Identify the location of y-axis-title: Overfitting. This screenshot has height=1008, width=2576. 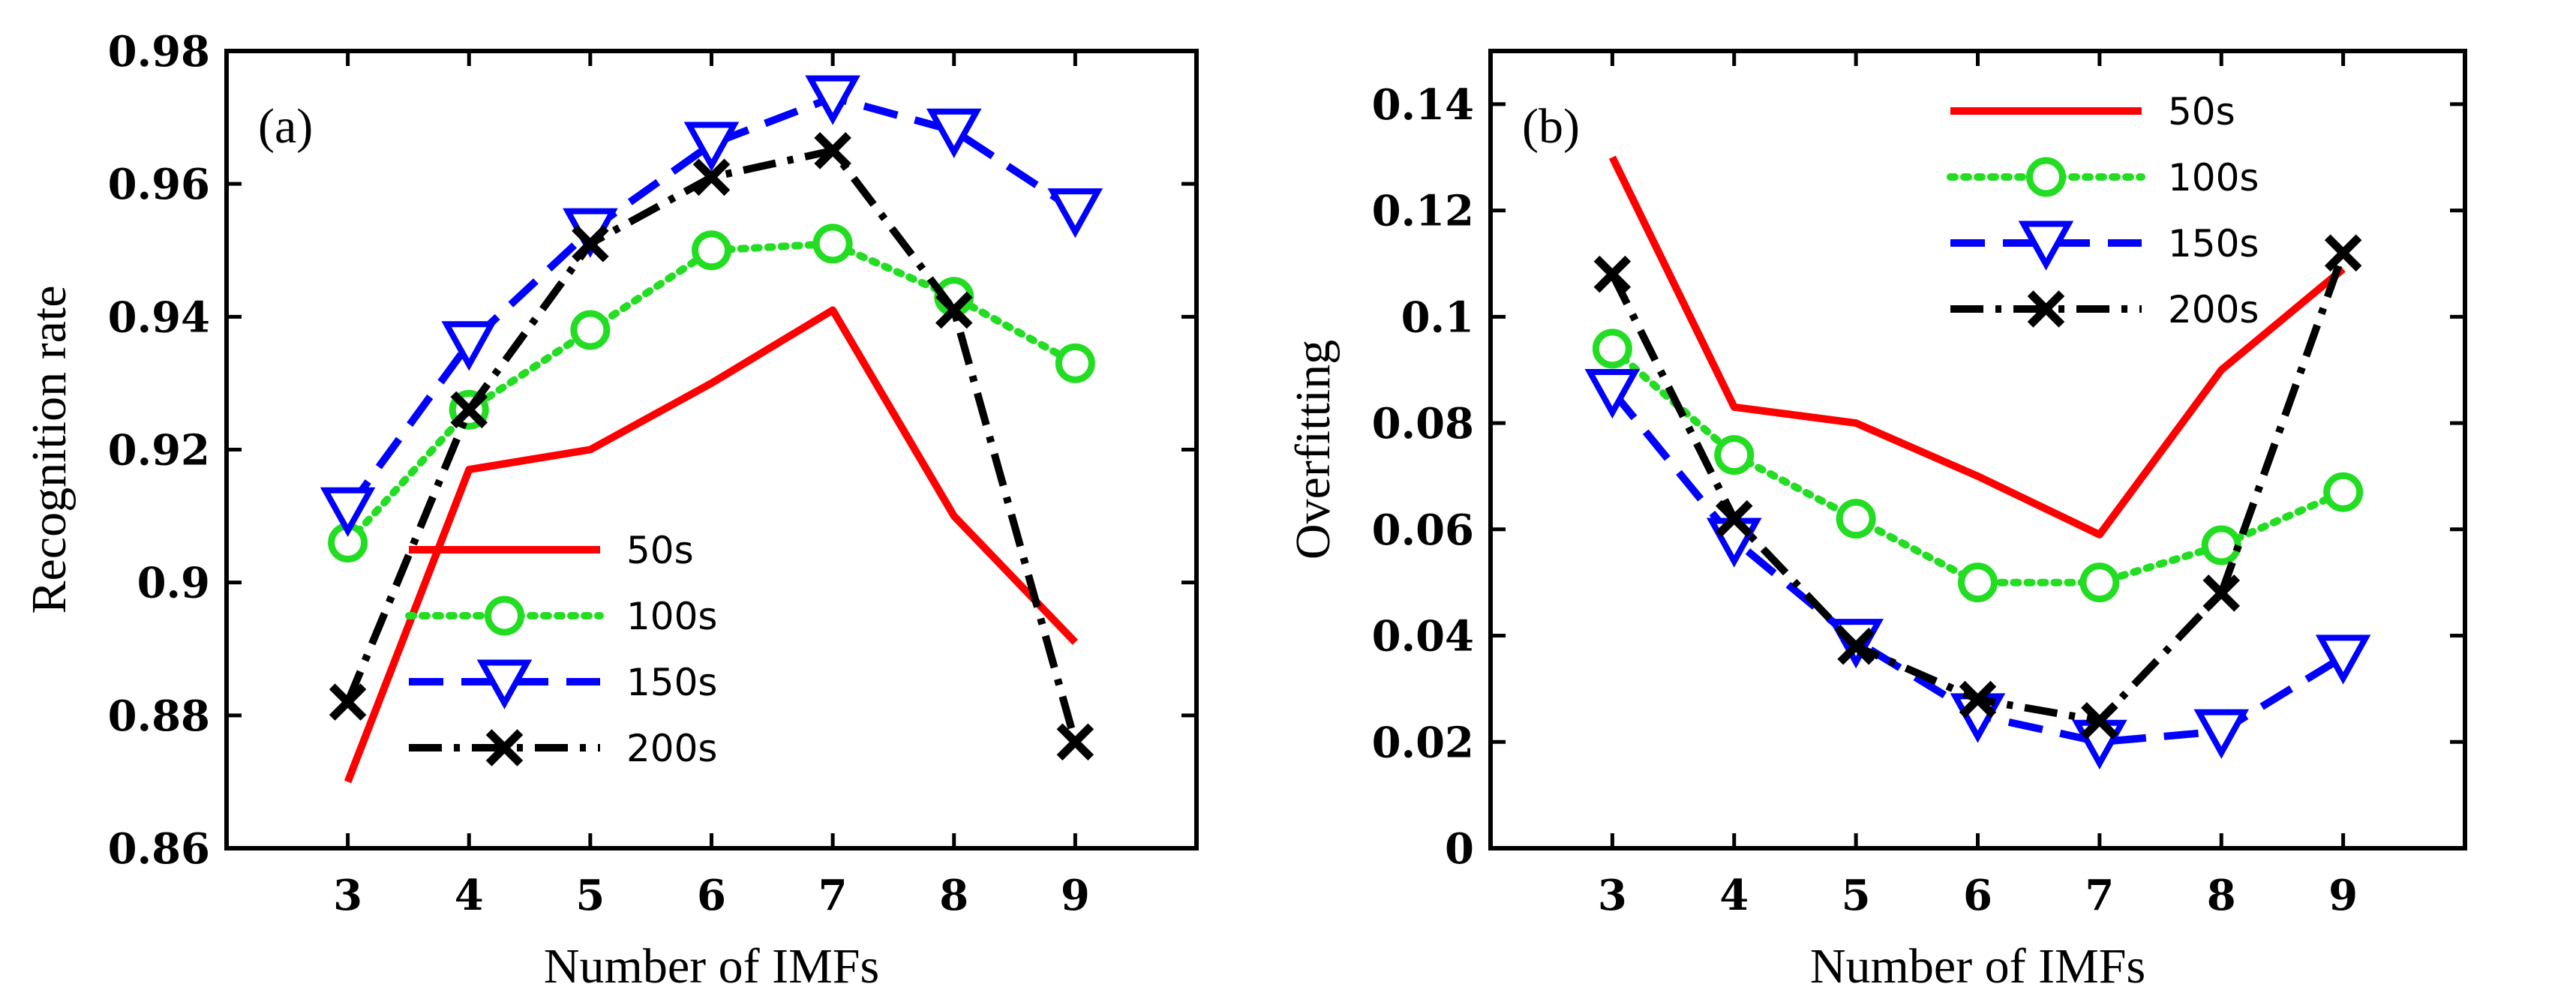
(1313, 450).